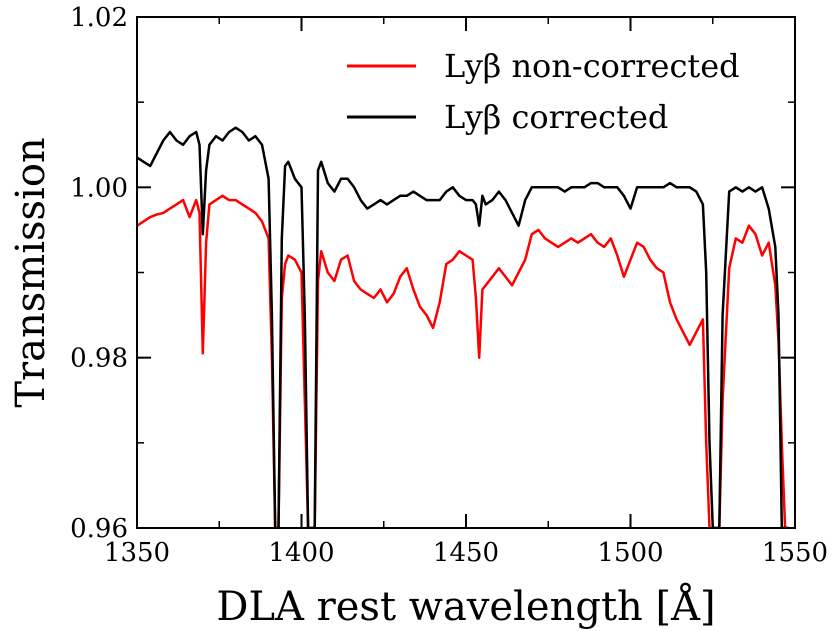 Image resolution: width=835 pixels, height=631 pixels. Describe the element at coordinates (543, 91) in the screenshot. I see `legend: Lyβ non-corrected Lyβ corrected` at that location.